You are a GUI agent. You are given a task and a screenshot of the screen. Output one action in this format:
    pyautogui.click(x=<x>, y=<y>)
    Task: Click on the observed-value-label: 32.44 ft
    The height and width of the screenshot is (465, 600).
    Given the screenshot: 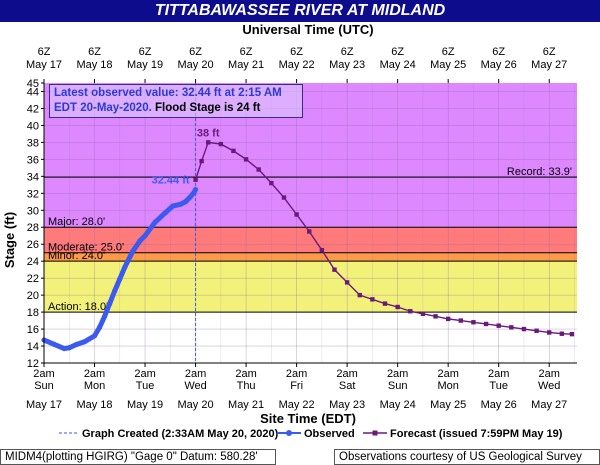 What is the action you would take?
    pyautogui.click(x=171, y=181)
    